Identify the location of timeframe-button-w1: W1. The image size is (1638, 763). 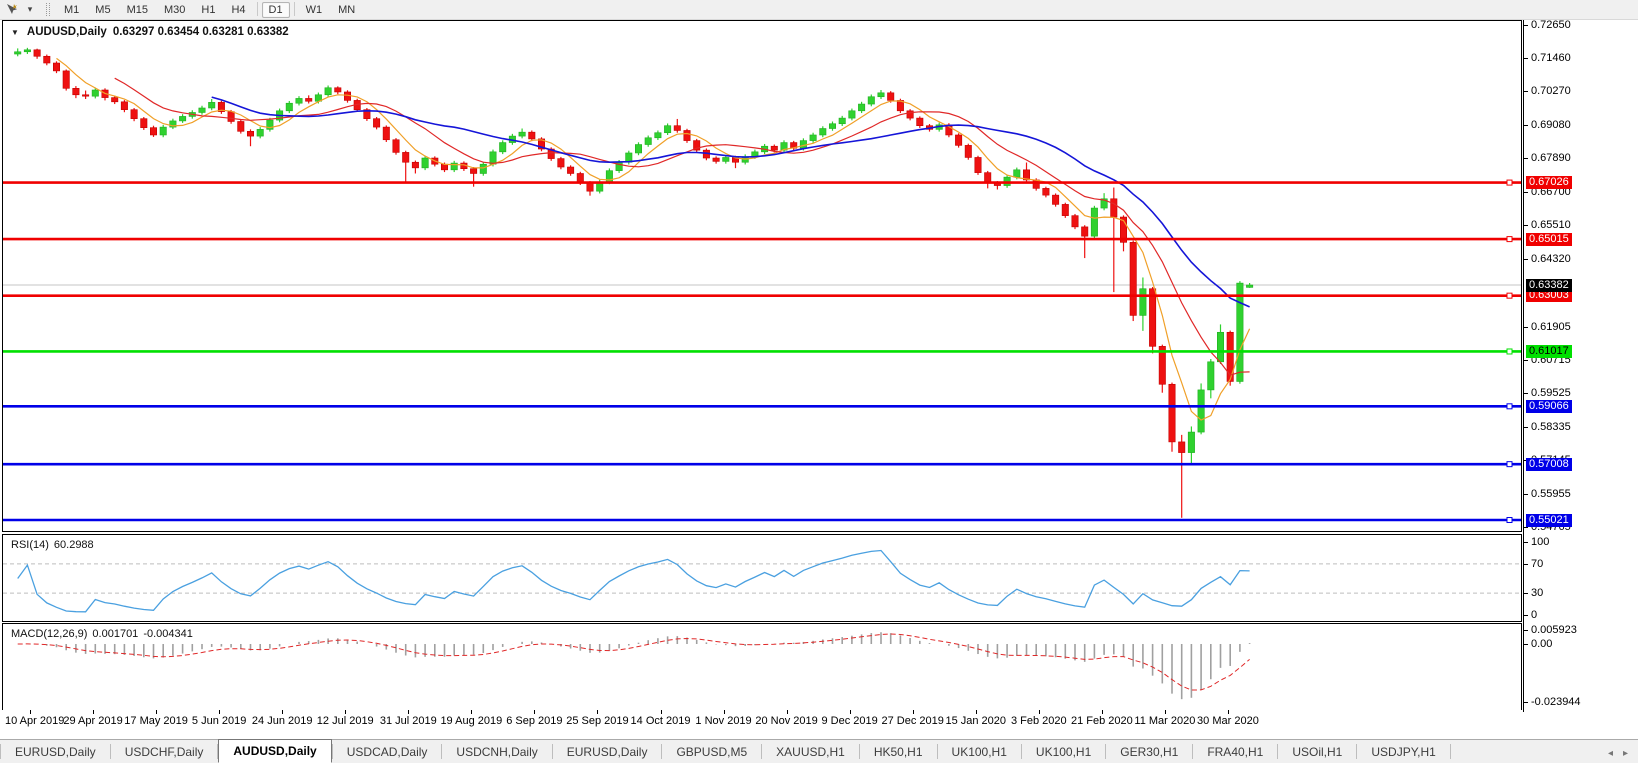
(314, 9).